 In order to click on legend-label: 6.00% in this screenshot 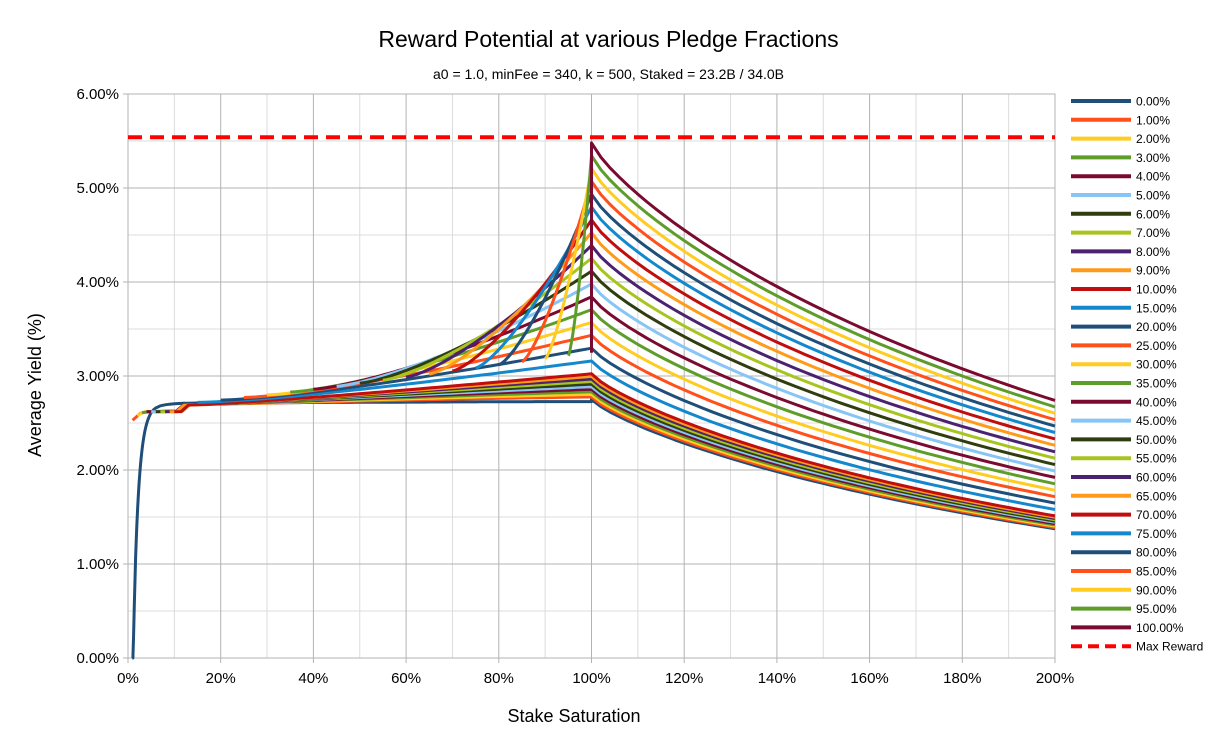, I will do `click(1153, 214)`.